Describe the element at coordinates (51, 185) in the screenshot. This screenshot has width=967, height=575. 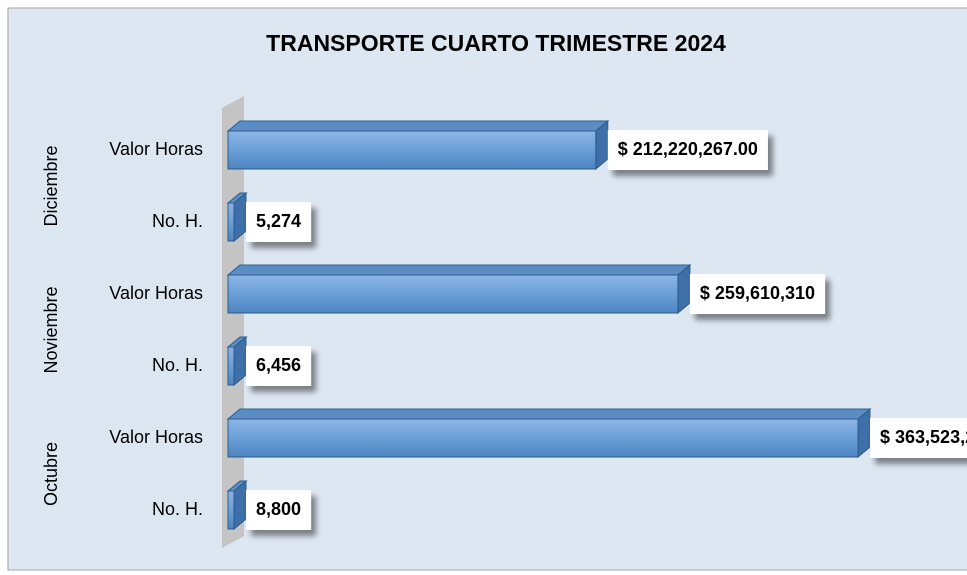
I see `group-label: Diciembre` at that location.